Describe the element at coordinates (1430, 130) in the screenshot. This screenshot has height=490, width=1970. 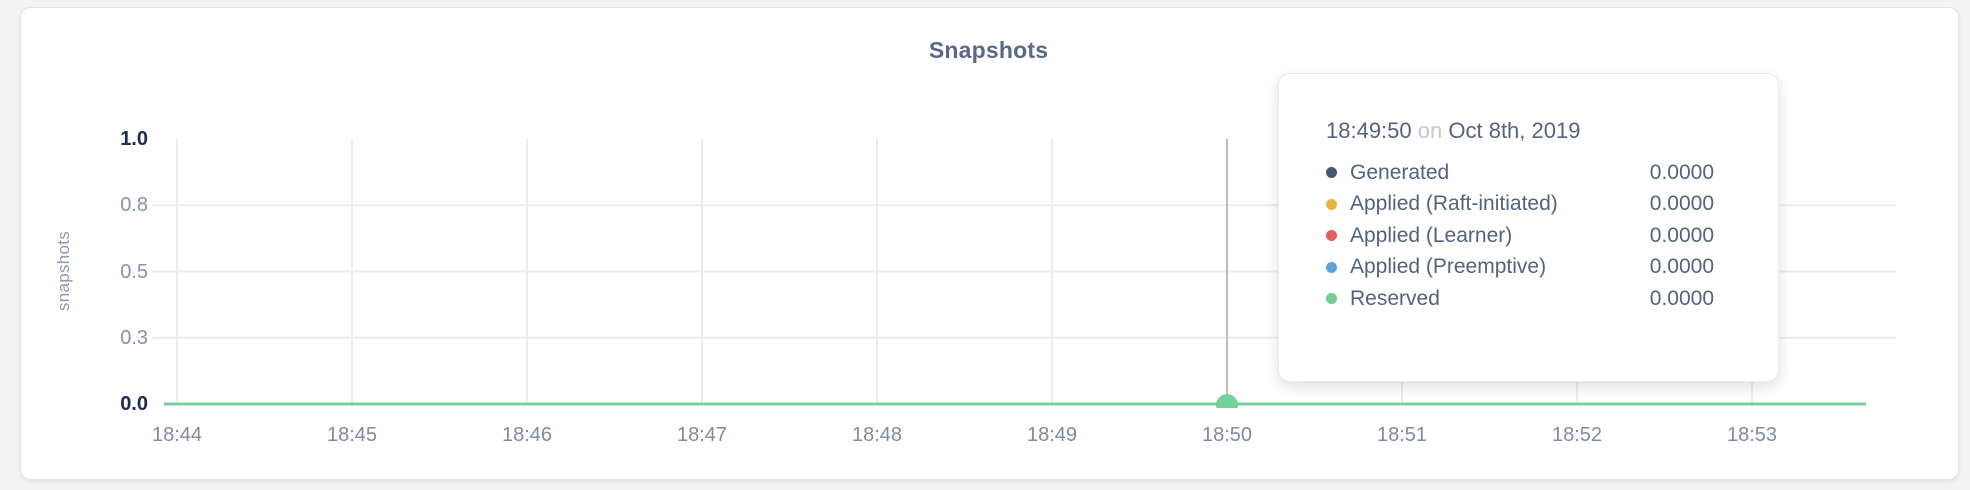
I see `tooltip-preposition: on` at that location.